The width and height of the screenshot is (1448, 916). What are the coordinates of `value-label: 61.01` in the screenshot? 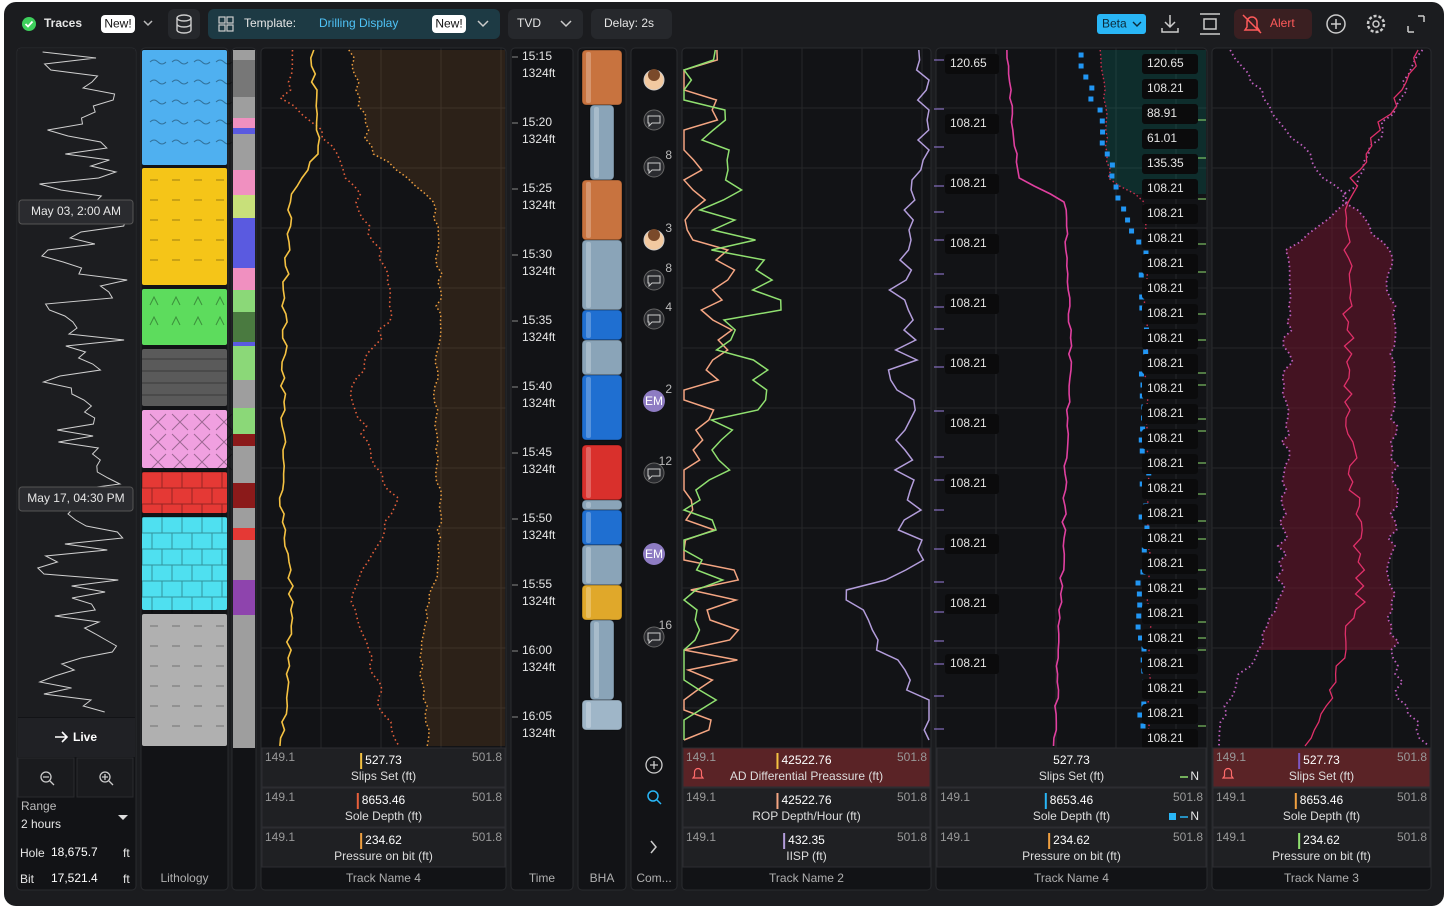 It's located at (1162, 138).